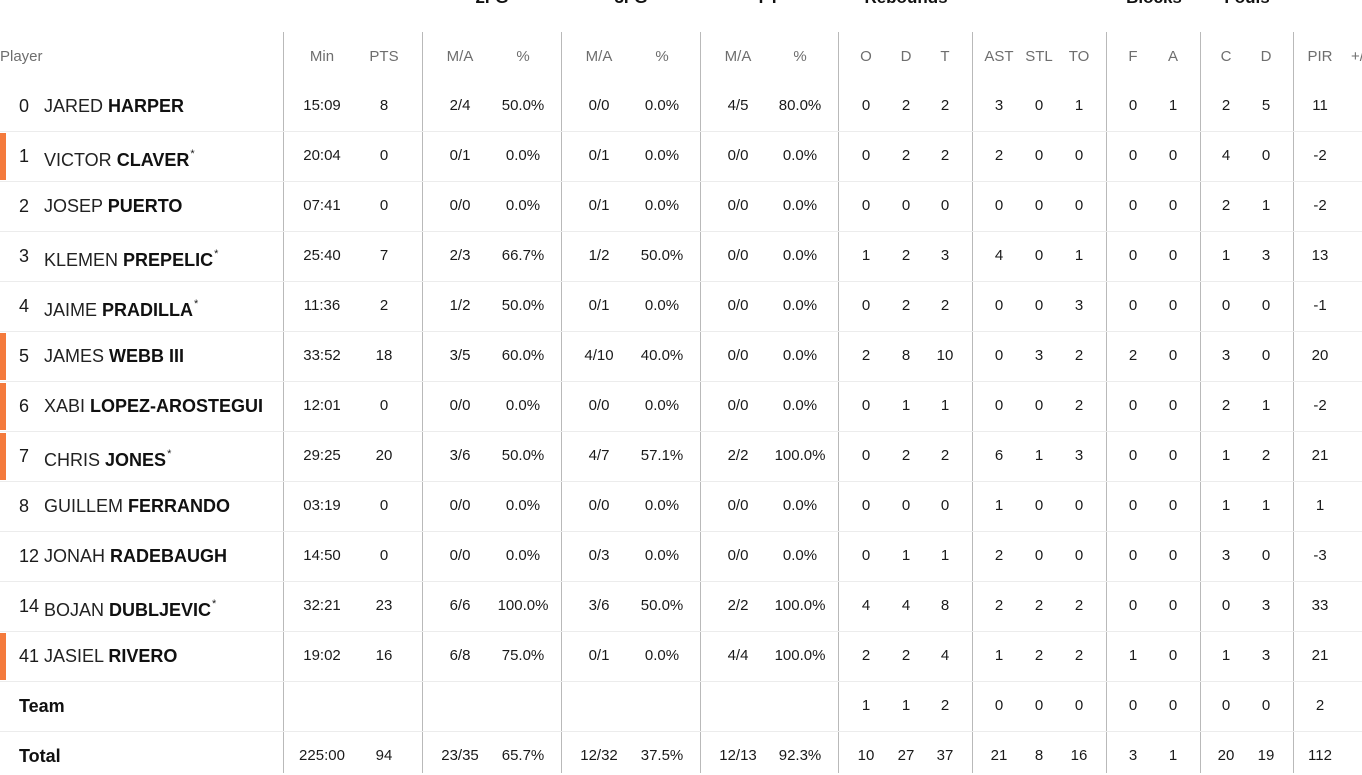 The image size is (1362, 775). What do you see at coordinates (1226, 505) in the screenshot?
I see `stat-fouls-c: 1` at bounding box center [1226, 505].